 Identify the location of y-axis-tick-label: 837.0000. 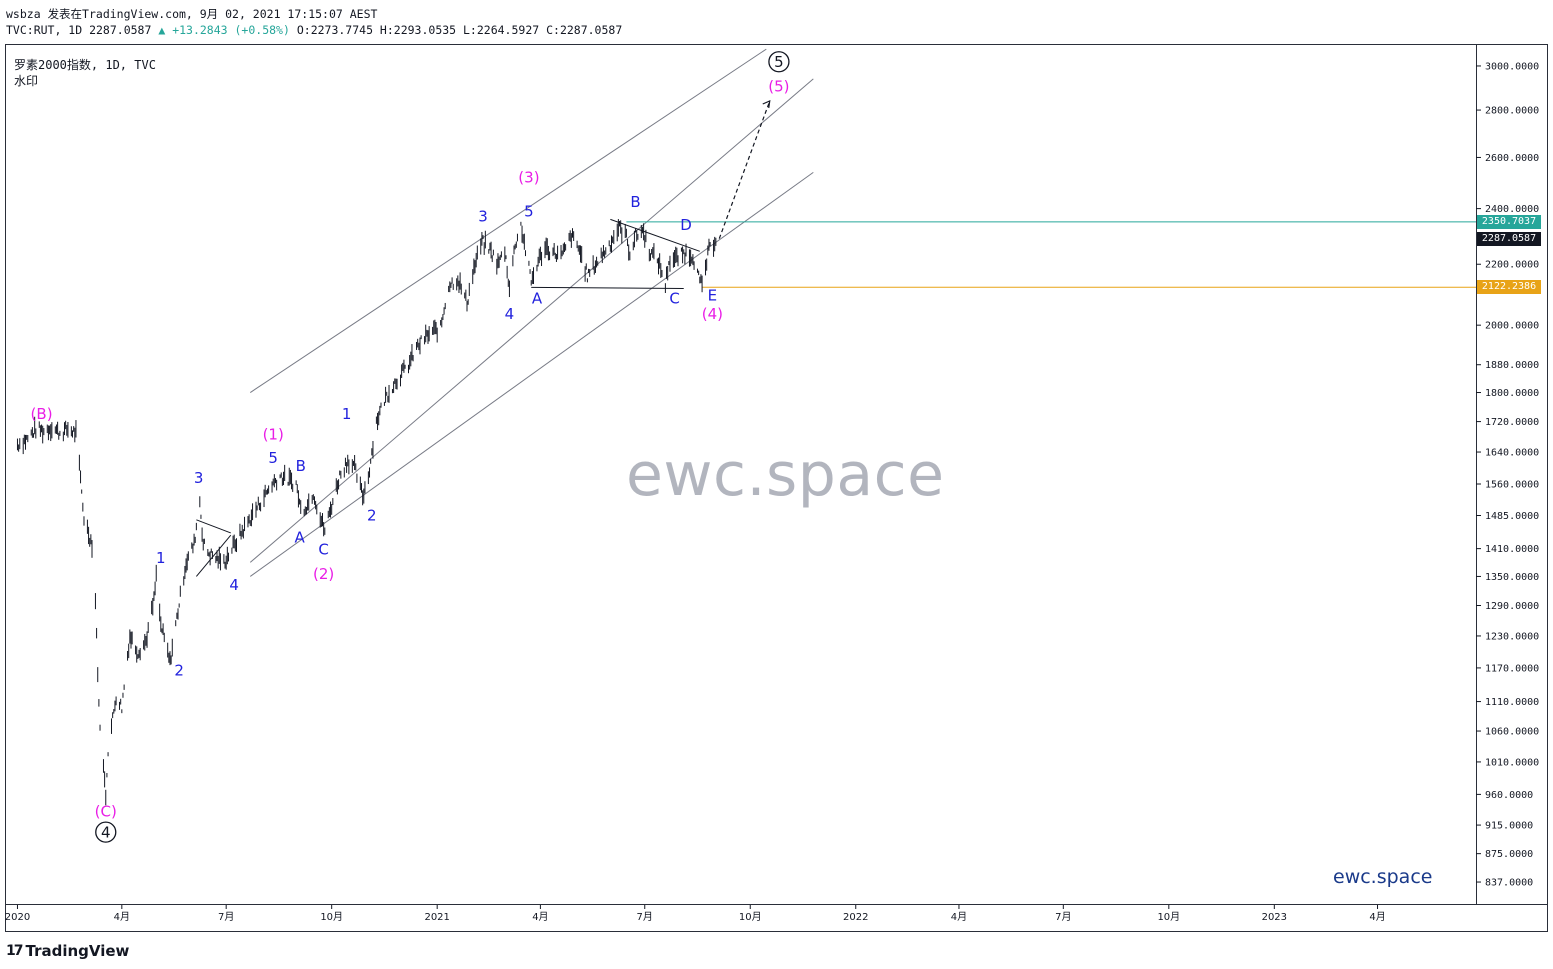
(1509, 883).